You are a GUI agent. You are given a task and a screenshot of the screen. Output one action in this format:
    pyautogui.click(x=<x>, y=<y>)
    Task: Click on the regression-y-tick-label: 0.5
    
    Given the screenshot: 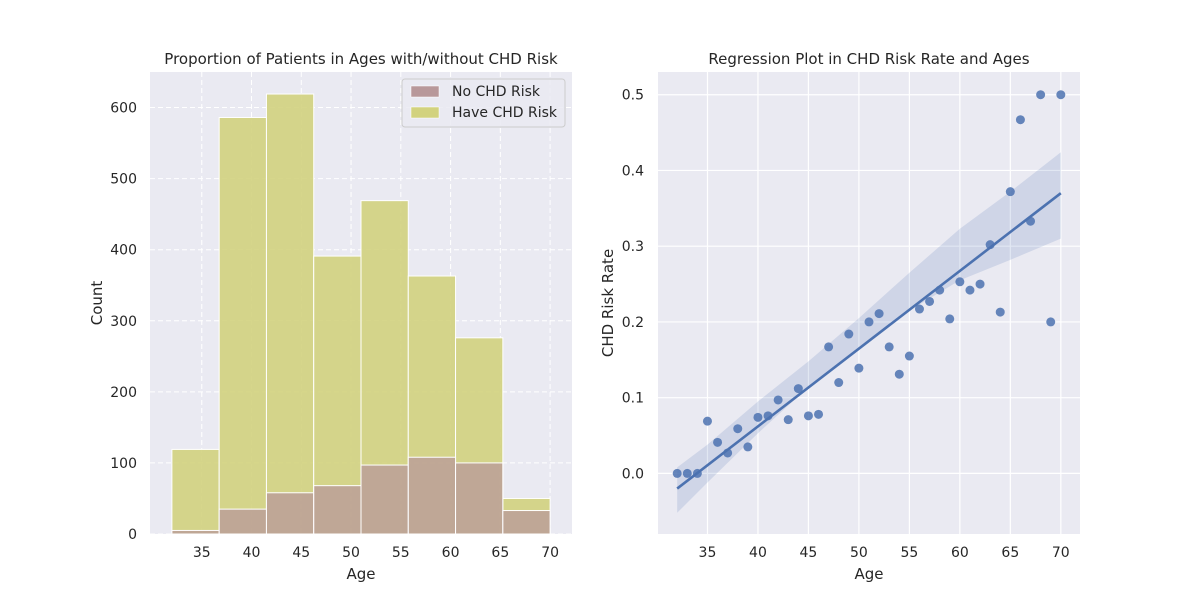 What is the action you would take?
    pyautogui.click(x=633, y=96)
    